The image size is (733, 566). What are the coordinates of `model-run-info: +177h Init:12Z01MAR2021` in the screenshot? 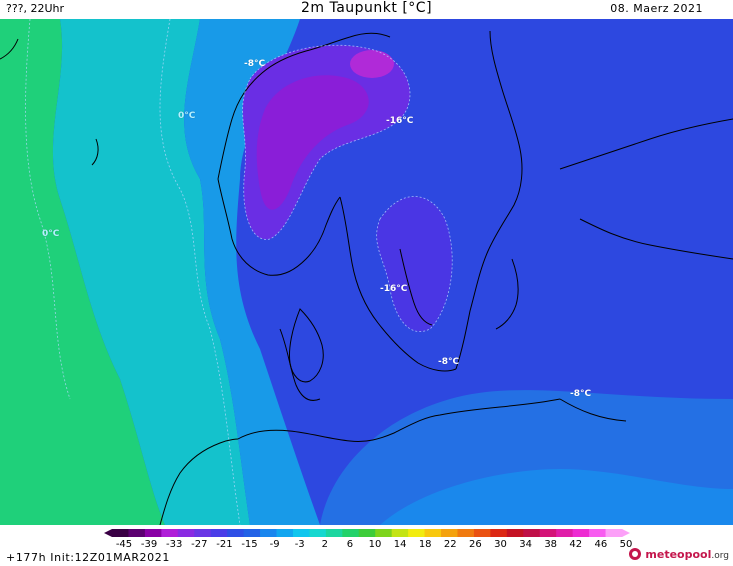 It's located at (88, 557).